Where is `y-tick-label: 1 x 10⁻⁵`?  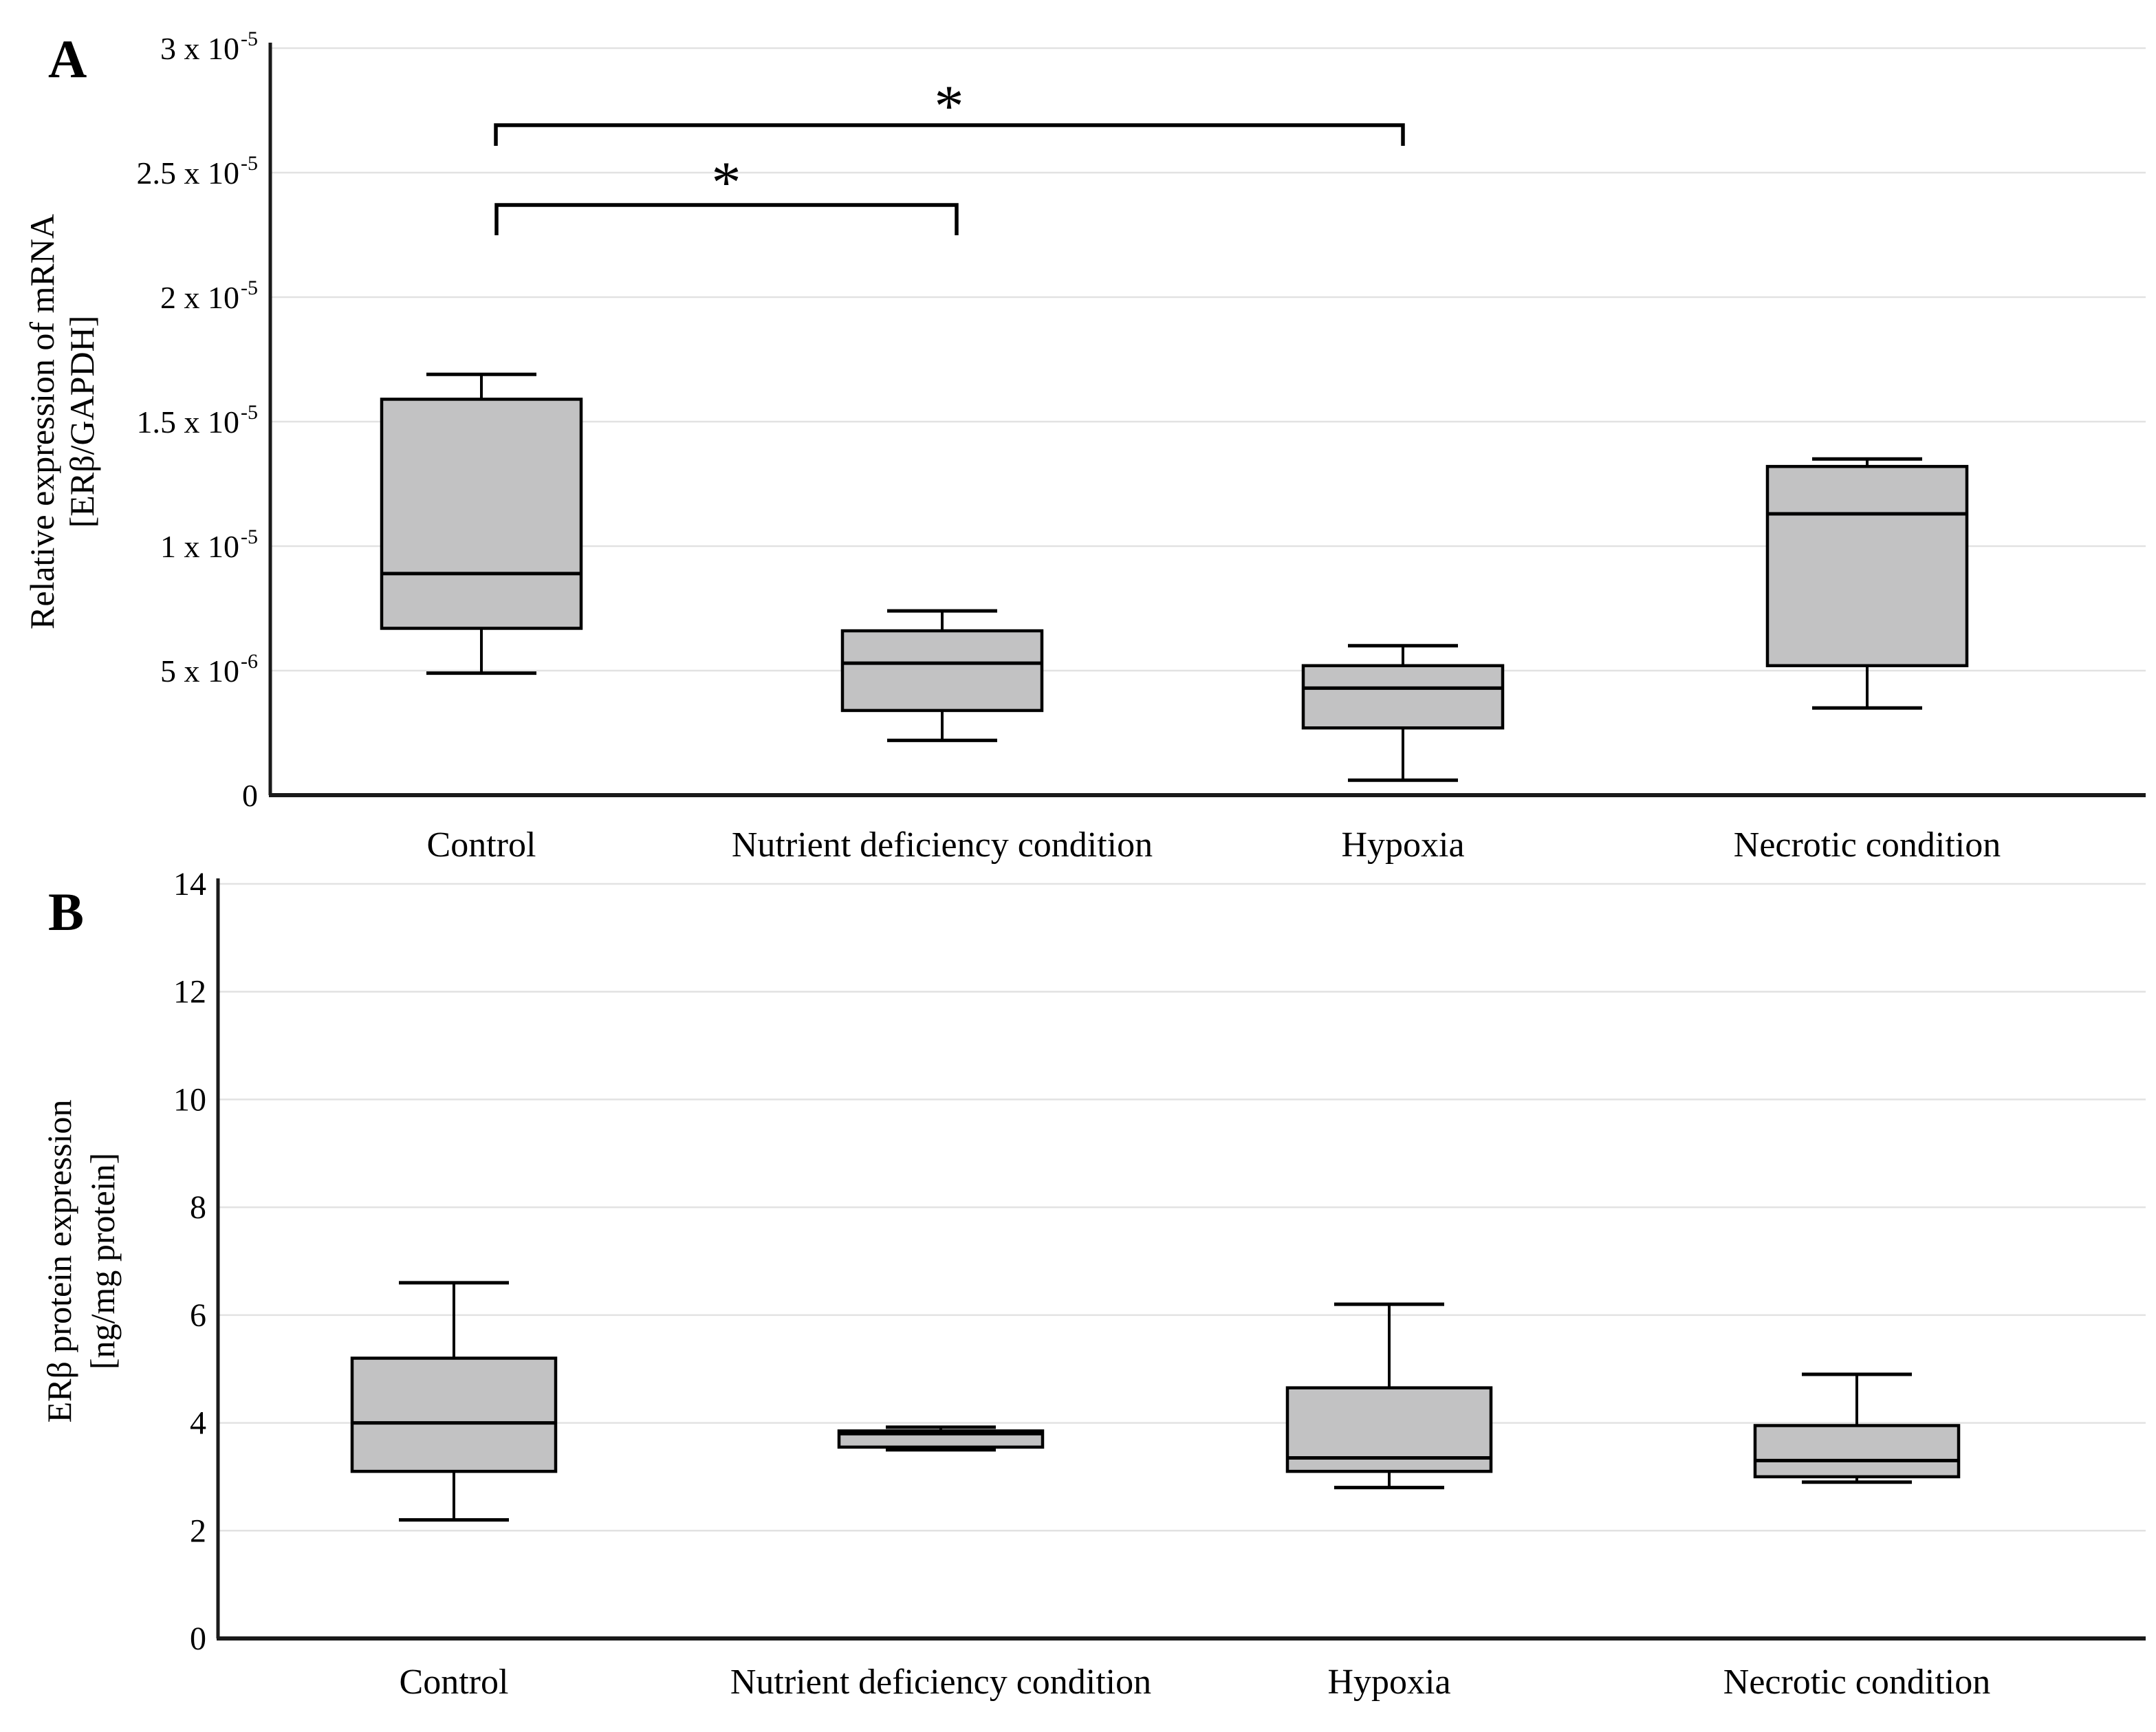 y-tick-label: 1 x 10⁻⁵ is located at coordinates (209, 545).